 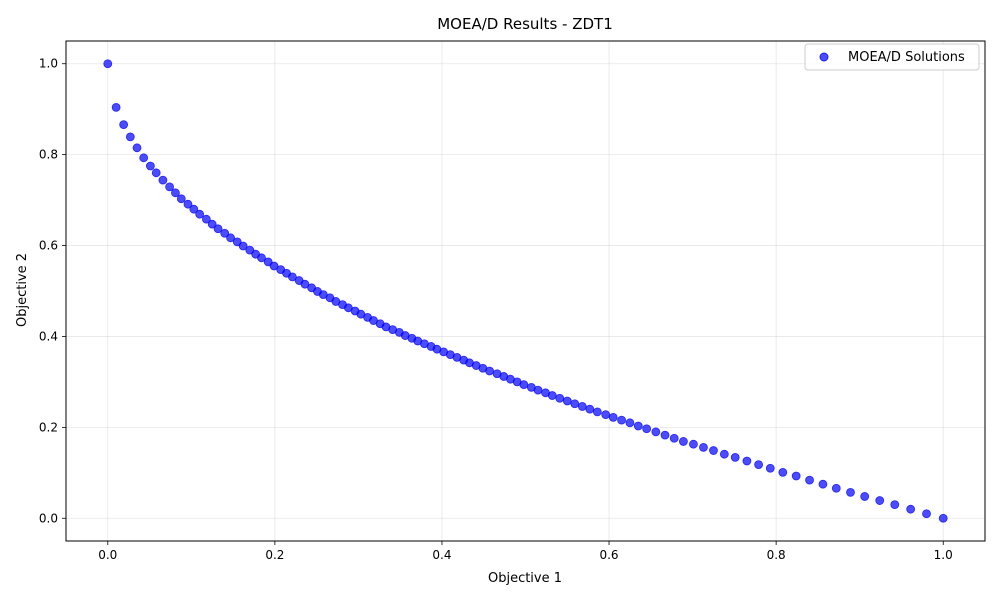 I want to click on y-tick-label: 0.8, so click(x=48, y=155).